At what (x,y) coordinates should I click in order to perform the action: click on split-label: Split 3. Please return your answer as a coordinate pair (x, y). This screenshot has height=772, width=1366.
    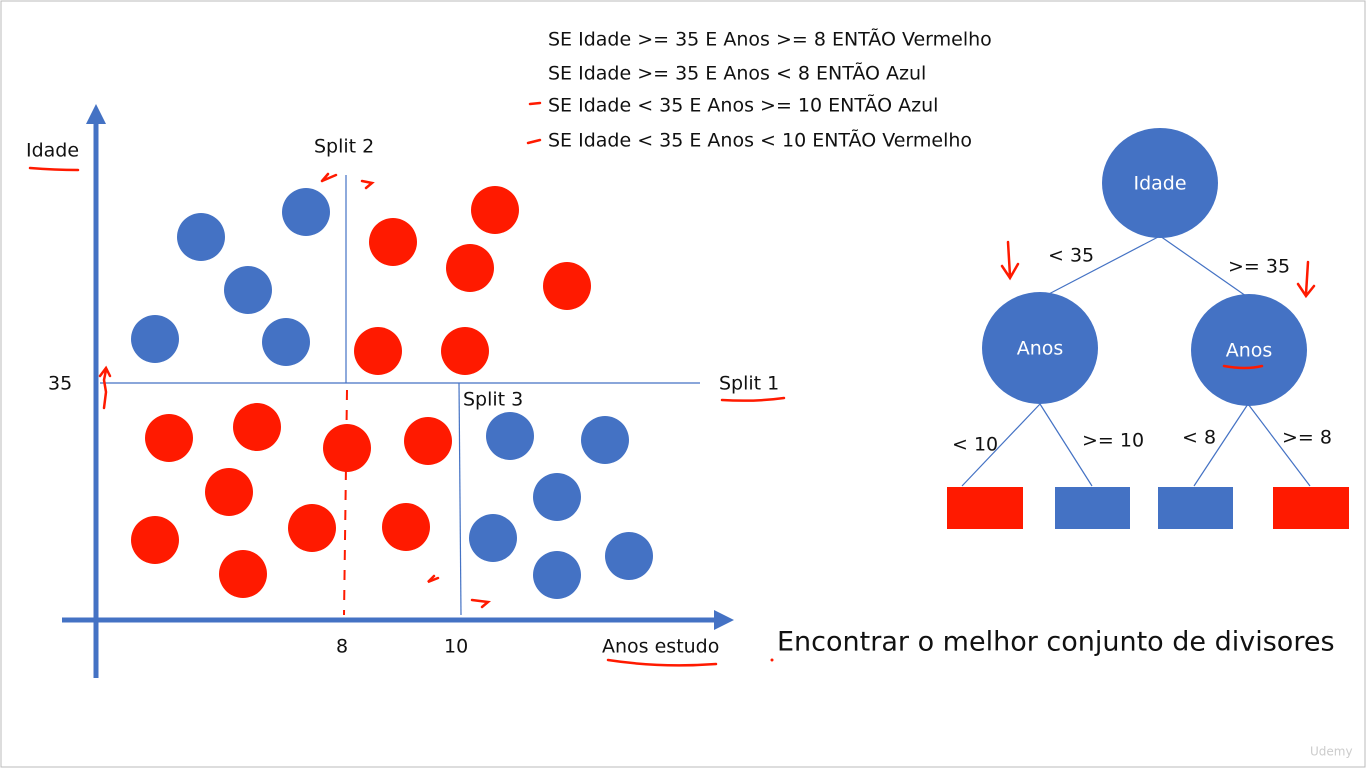
    Looking at the image, I should click on (493, 400).